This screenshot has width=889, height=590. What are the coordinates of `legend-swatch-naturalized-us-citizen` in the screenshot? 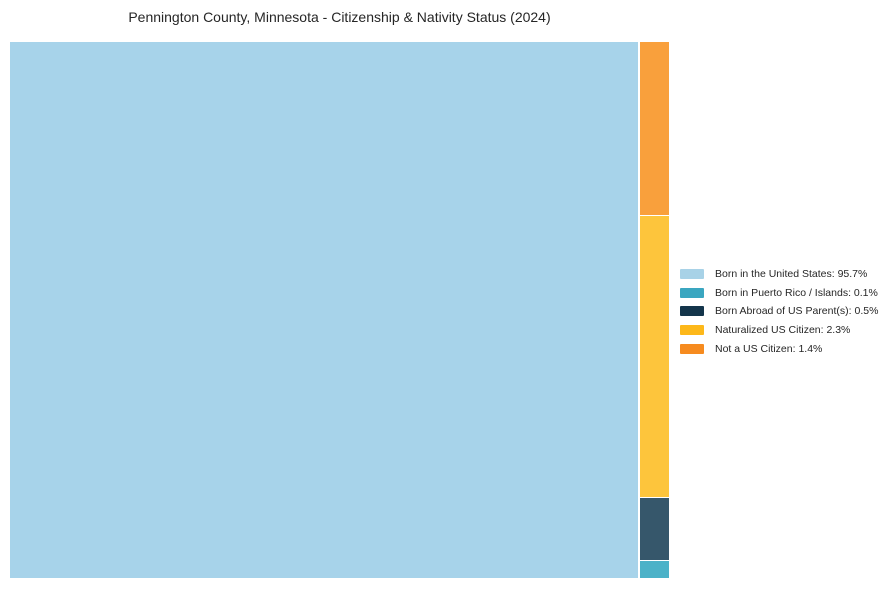 It's located at (692, 330).